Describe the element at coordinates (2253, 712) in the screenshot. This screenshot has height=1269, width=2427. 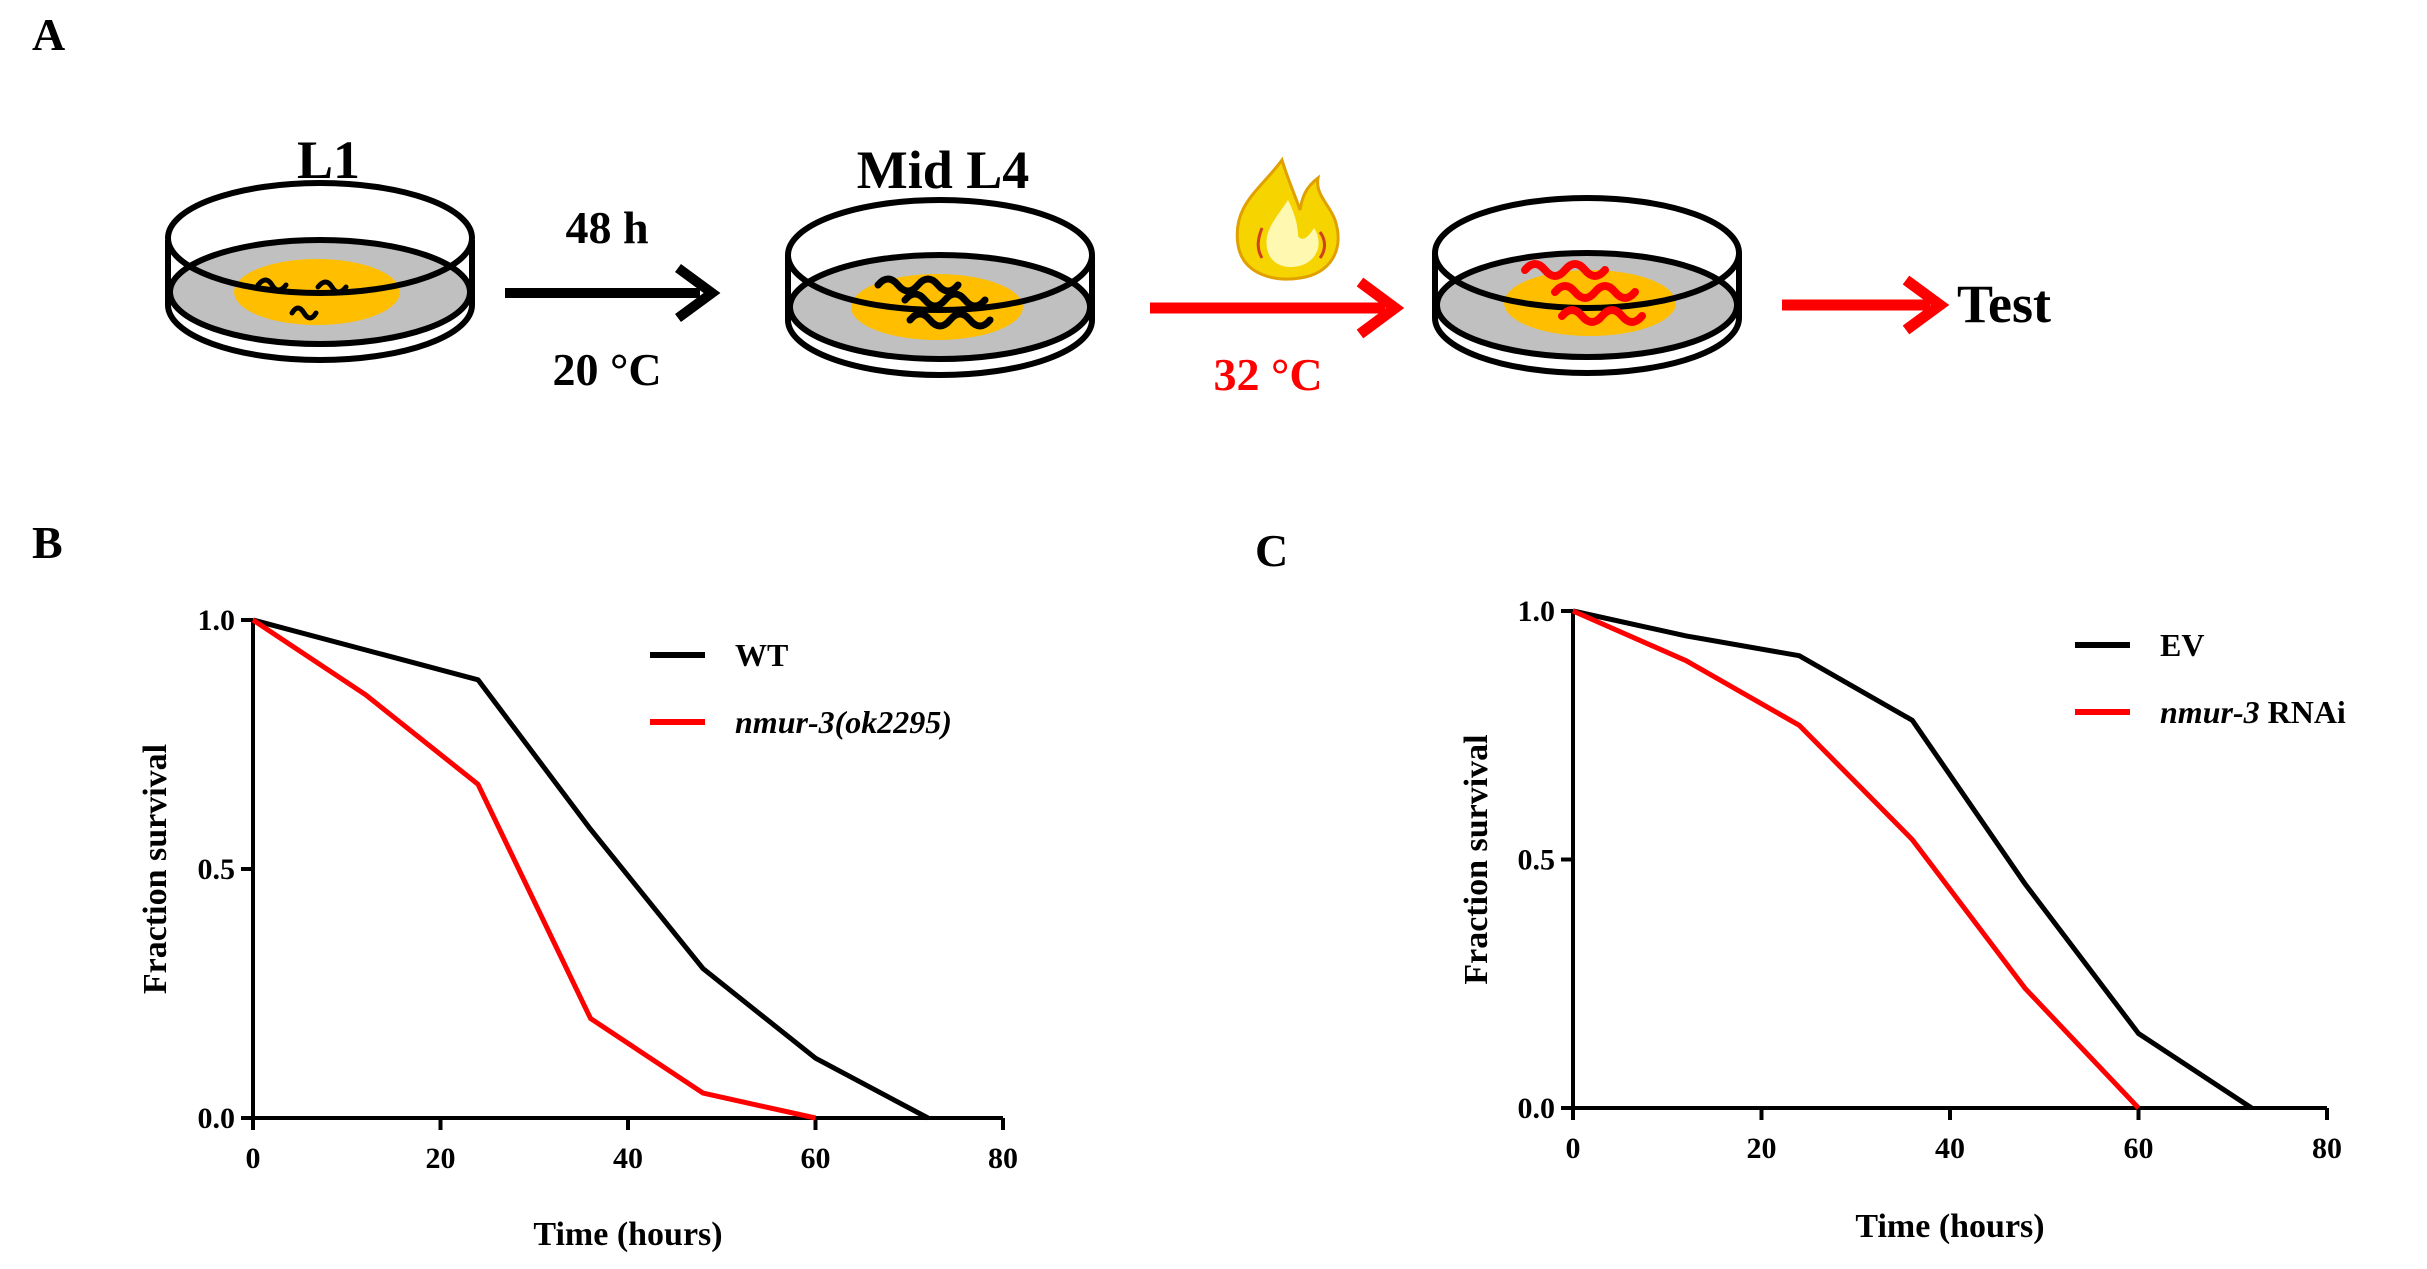
I see `legend-label-1: nmur-3 RNAi` at that location.